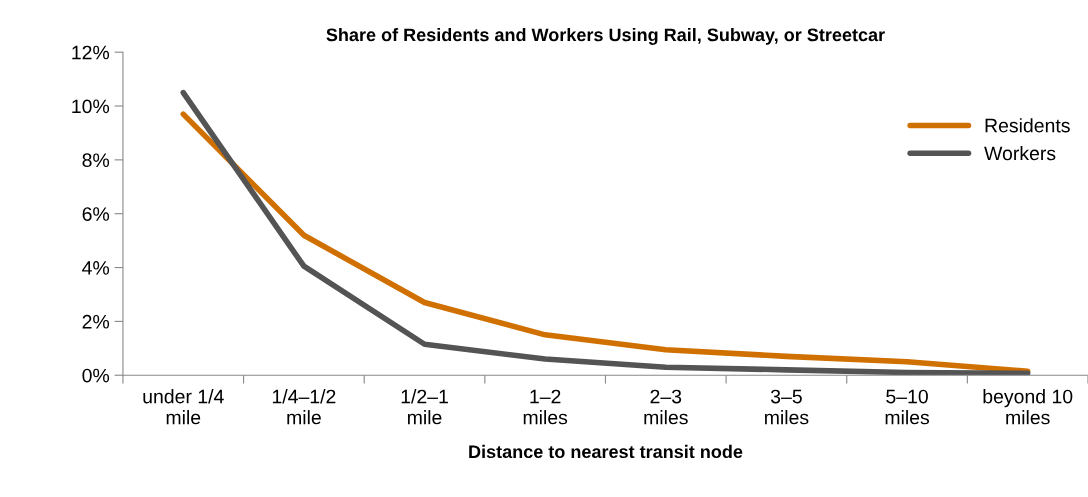  Describe the element at coordinates (606, 451) in the screenshot. I see `x-axis-title: Distance to nearest transit node` at that location.